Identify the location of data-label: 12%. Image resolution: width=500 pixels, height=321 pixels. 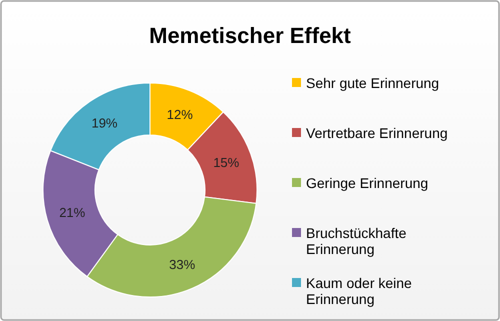
(180, 114).